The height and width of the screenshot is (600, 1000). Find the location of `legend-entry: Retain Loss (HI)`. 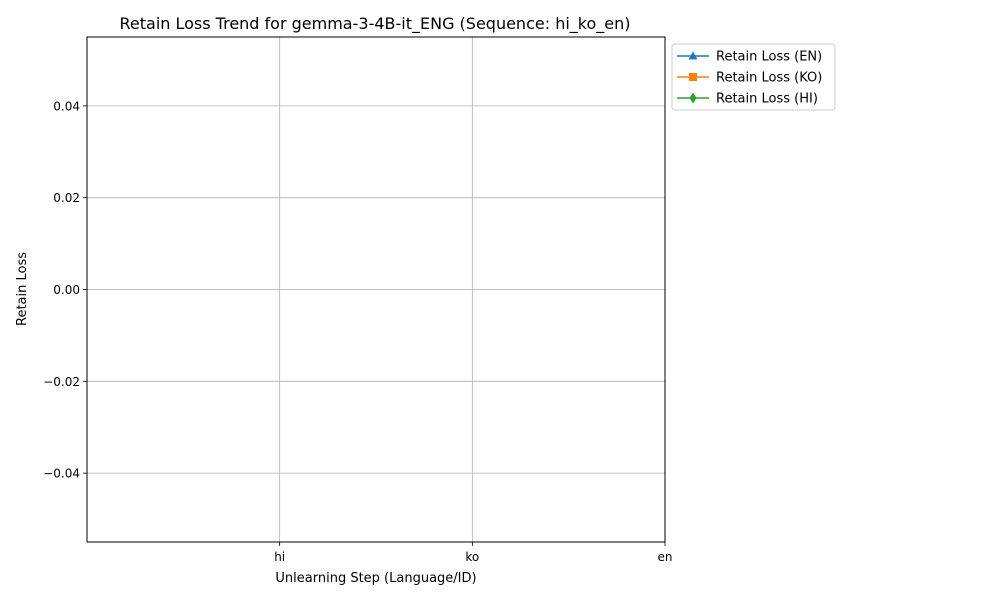

legend-entry: Retain Loss (HI) is located at coordinates (747, 99).